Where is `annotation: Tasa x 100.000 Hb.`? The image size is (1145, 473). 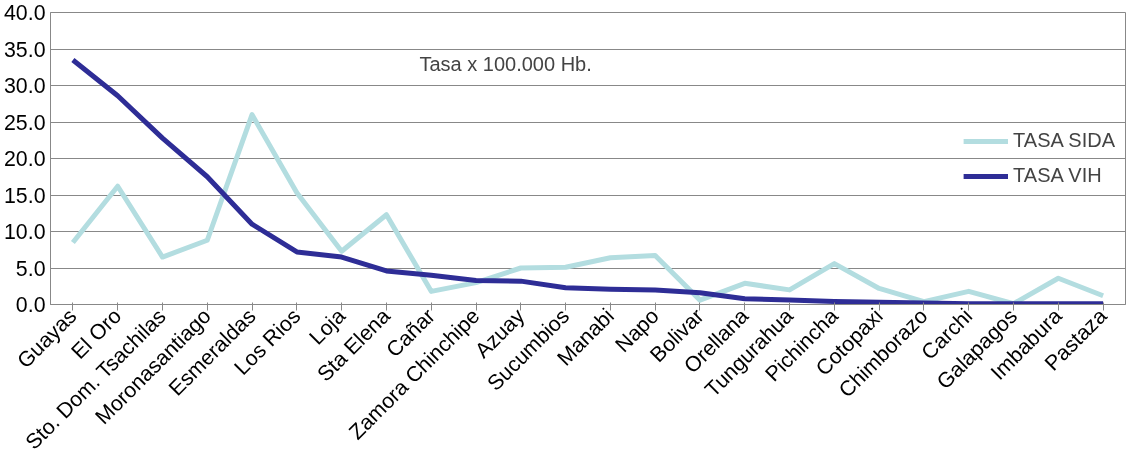 annotation: Tasa x 100.000 Hb. is located at coordinates (505, 63).